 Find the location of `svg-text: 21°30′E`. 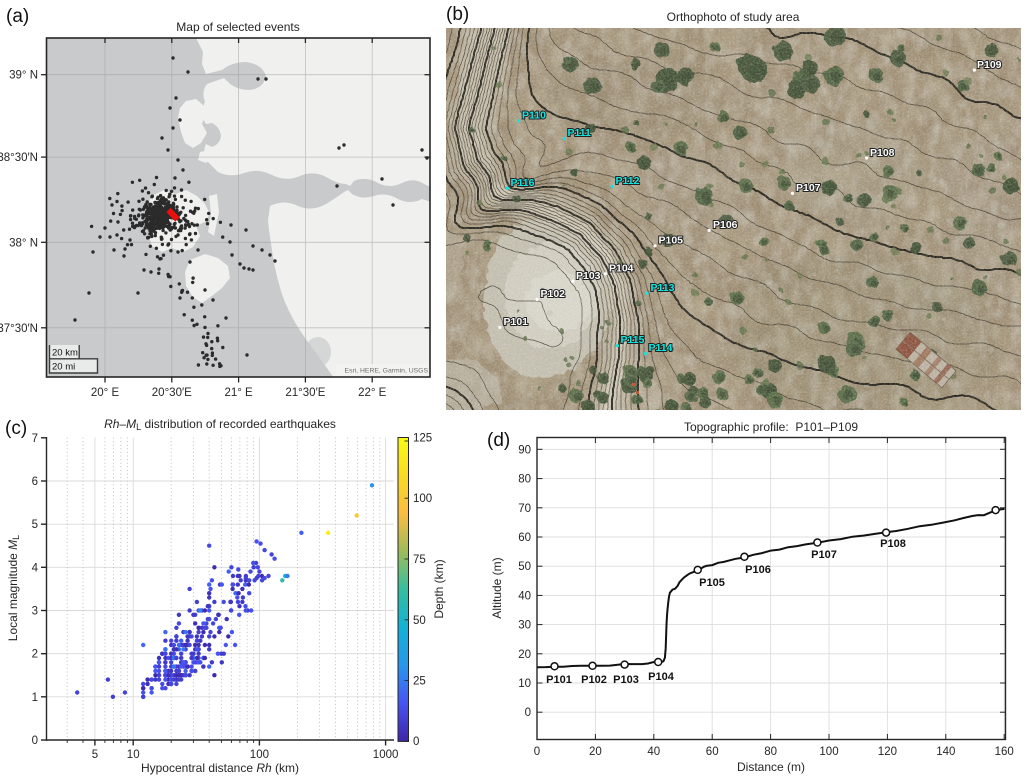

svg-text: 21°30′E is located at coordinates (305, 393).